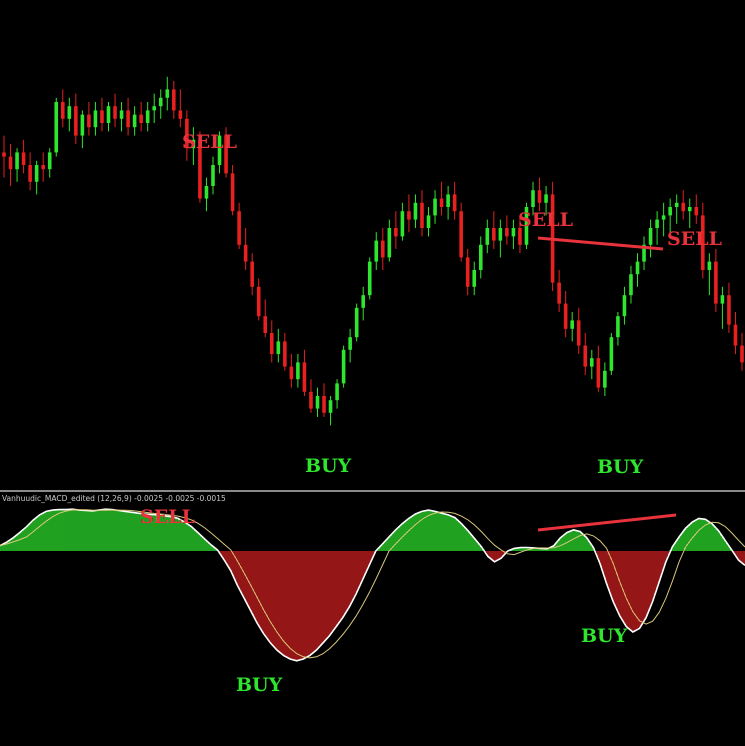  Describe the element at coordinates (604, 636) in the screenshot. I see `macd-buy-signal-label: BUY` at that location.